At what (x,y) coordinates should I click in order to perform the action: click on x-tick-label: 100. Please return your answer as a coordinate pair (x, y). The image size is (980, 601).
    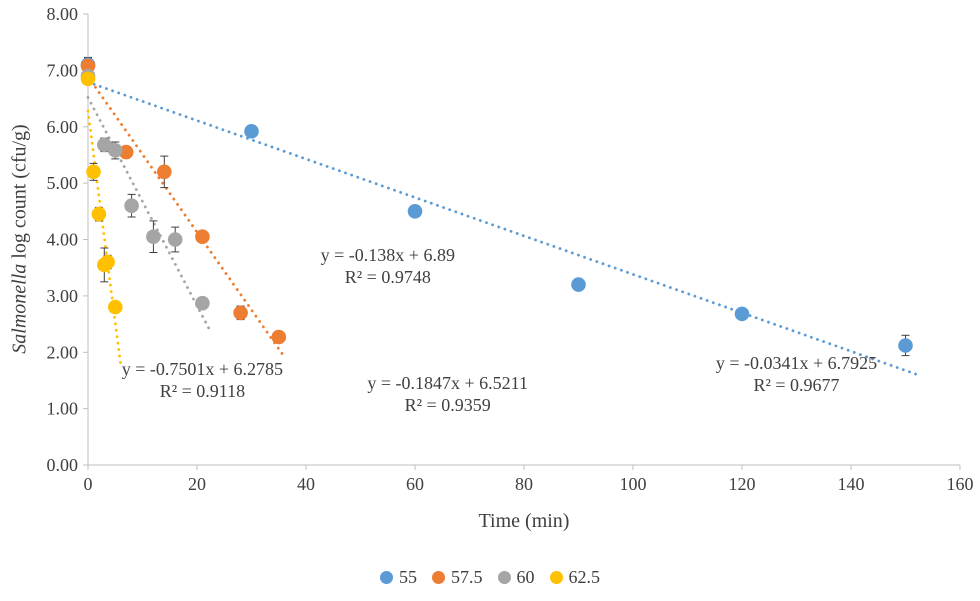
    Looking at the image, I should click on (633, 484).